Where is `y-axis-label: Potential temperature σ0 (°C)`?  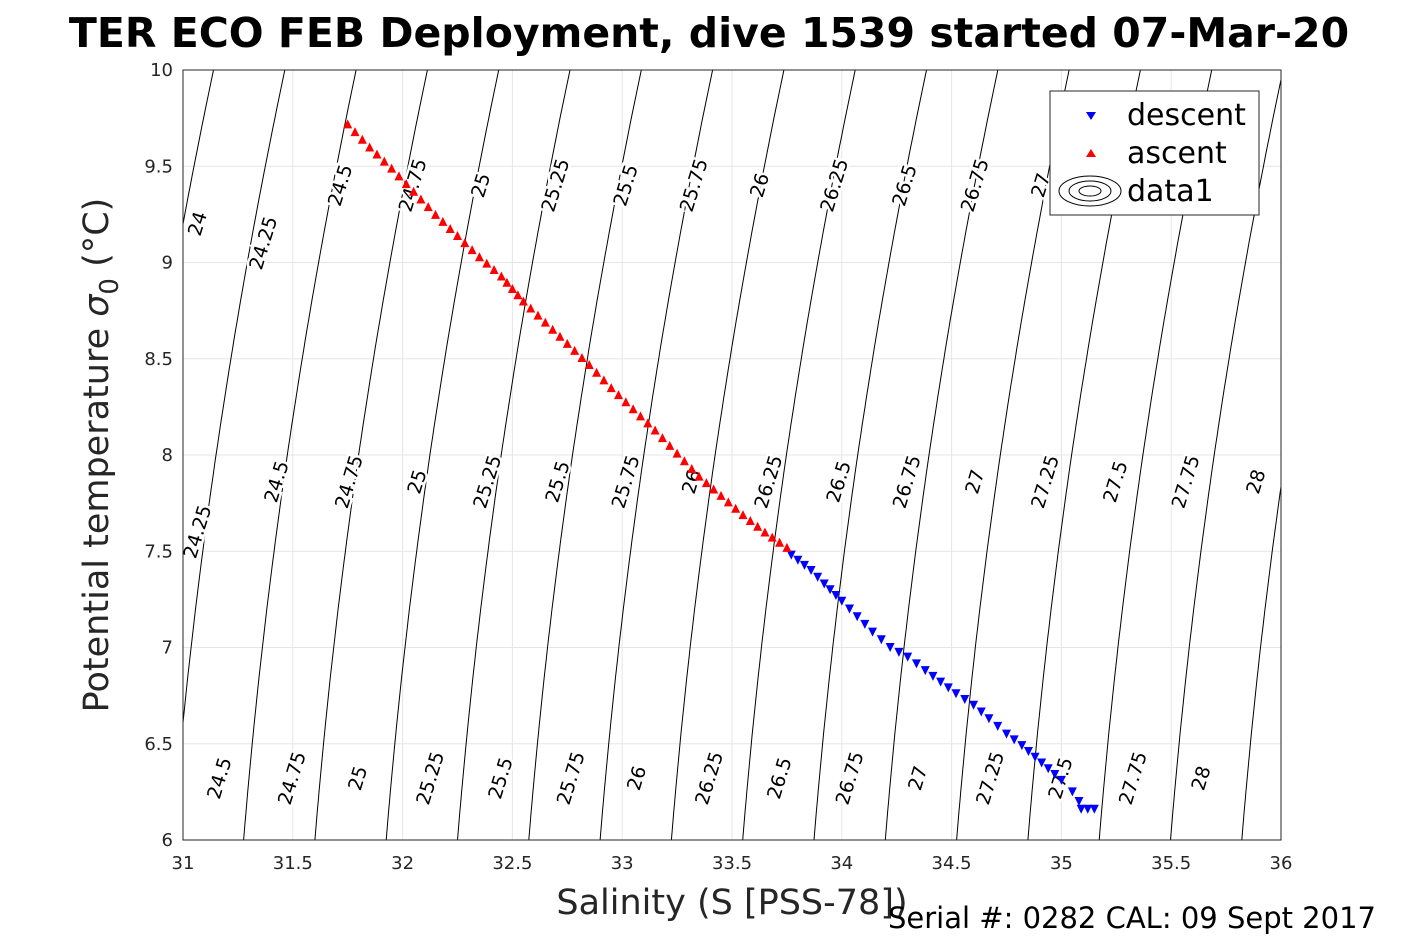 y-axis-label: Potential temperature σ0 (°C) is located at coordinates (101, 455).